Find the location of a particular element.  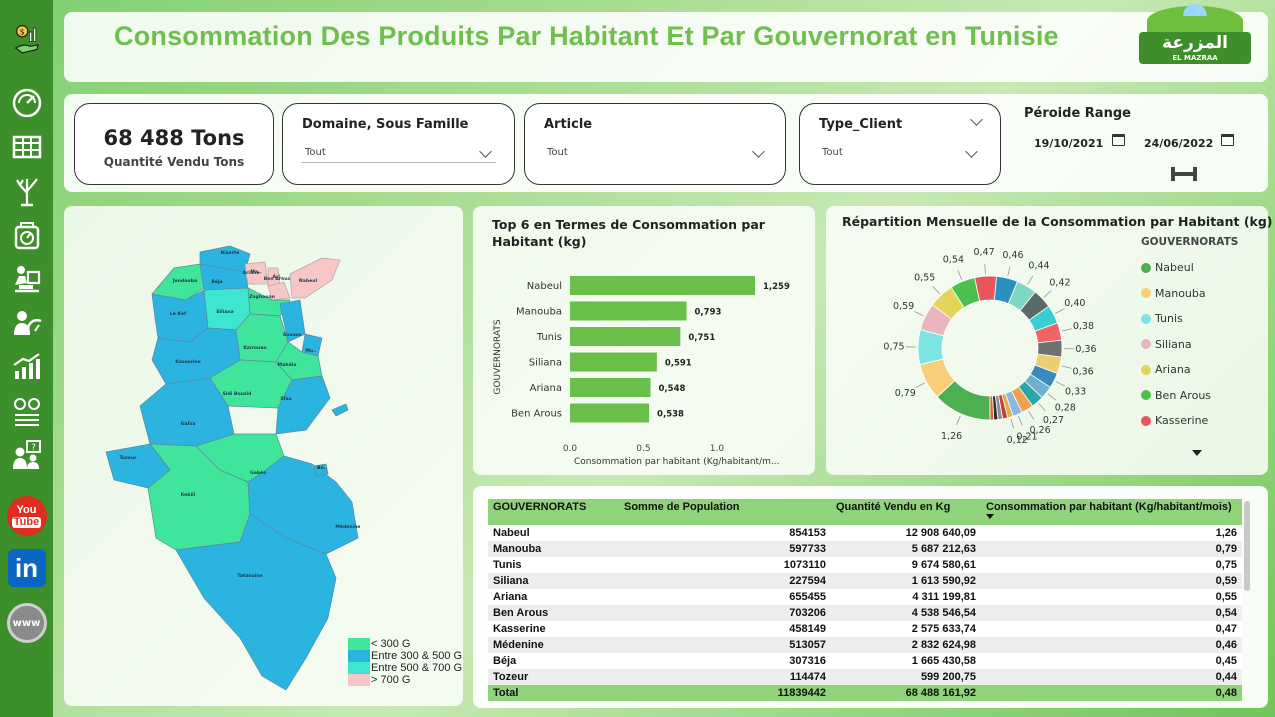

table-total-row: Total 11839442 68 488 161,92 0,48 is located at coordinates (865, 693).